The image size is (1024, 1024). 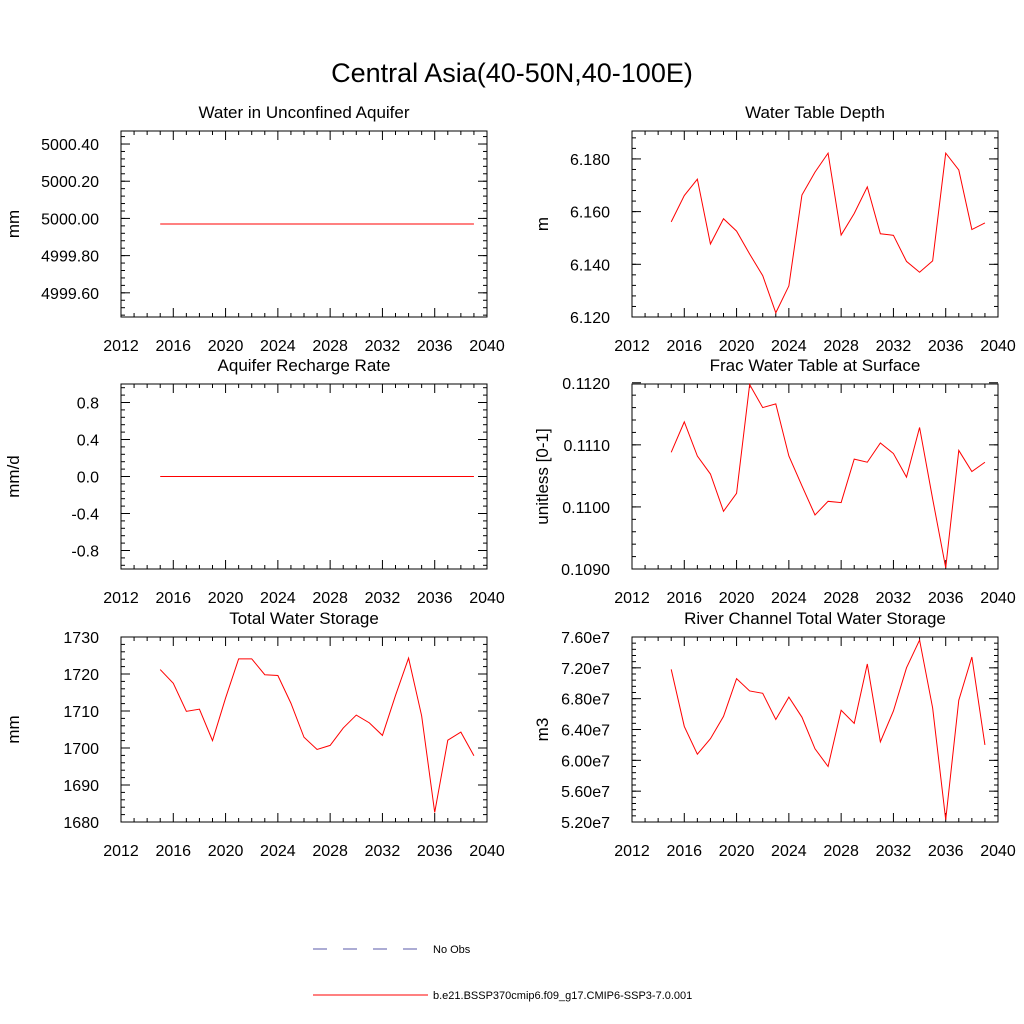 What do you see at coordinates (88, 404) in the screenshot?
I see `y-tick-label: 0.8` at bounding box center [88, 404].